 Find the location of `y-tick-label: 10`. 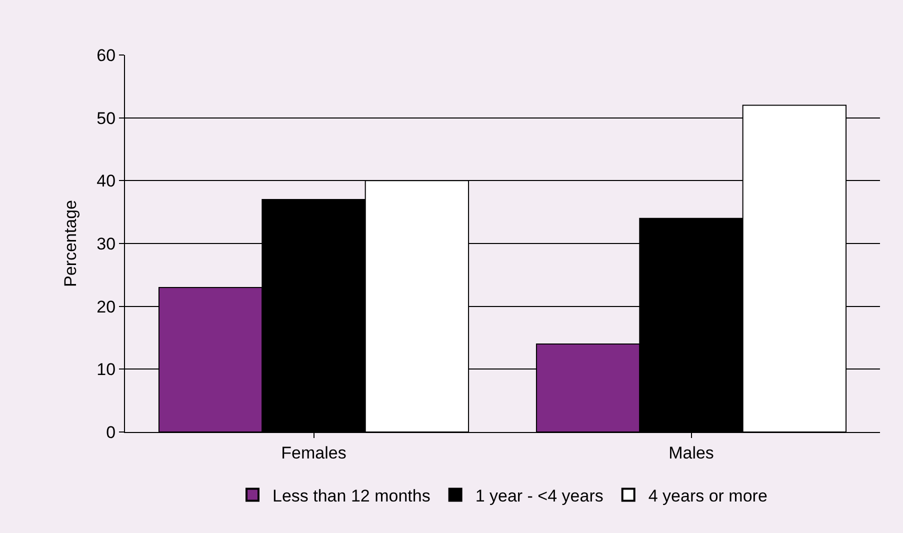

y-tick-label: 10 is located at coordinates (106, 370).